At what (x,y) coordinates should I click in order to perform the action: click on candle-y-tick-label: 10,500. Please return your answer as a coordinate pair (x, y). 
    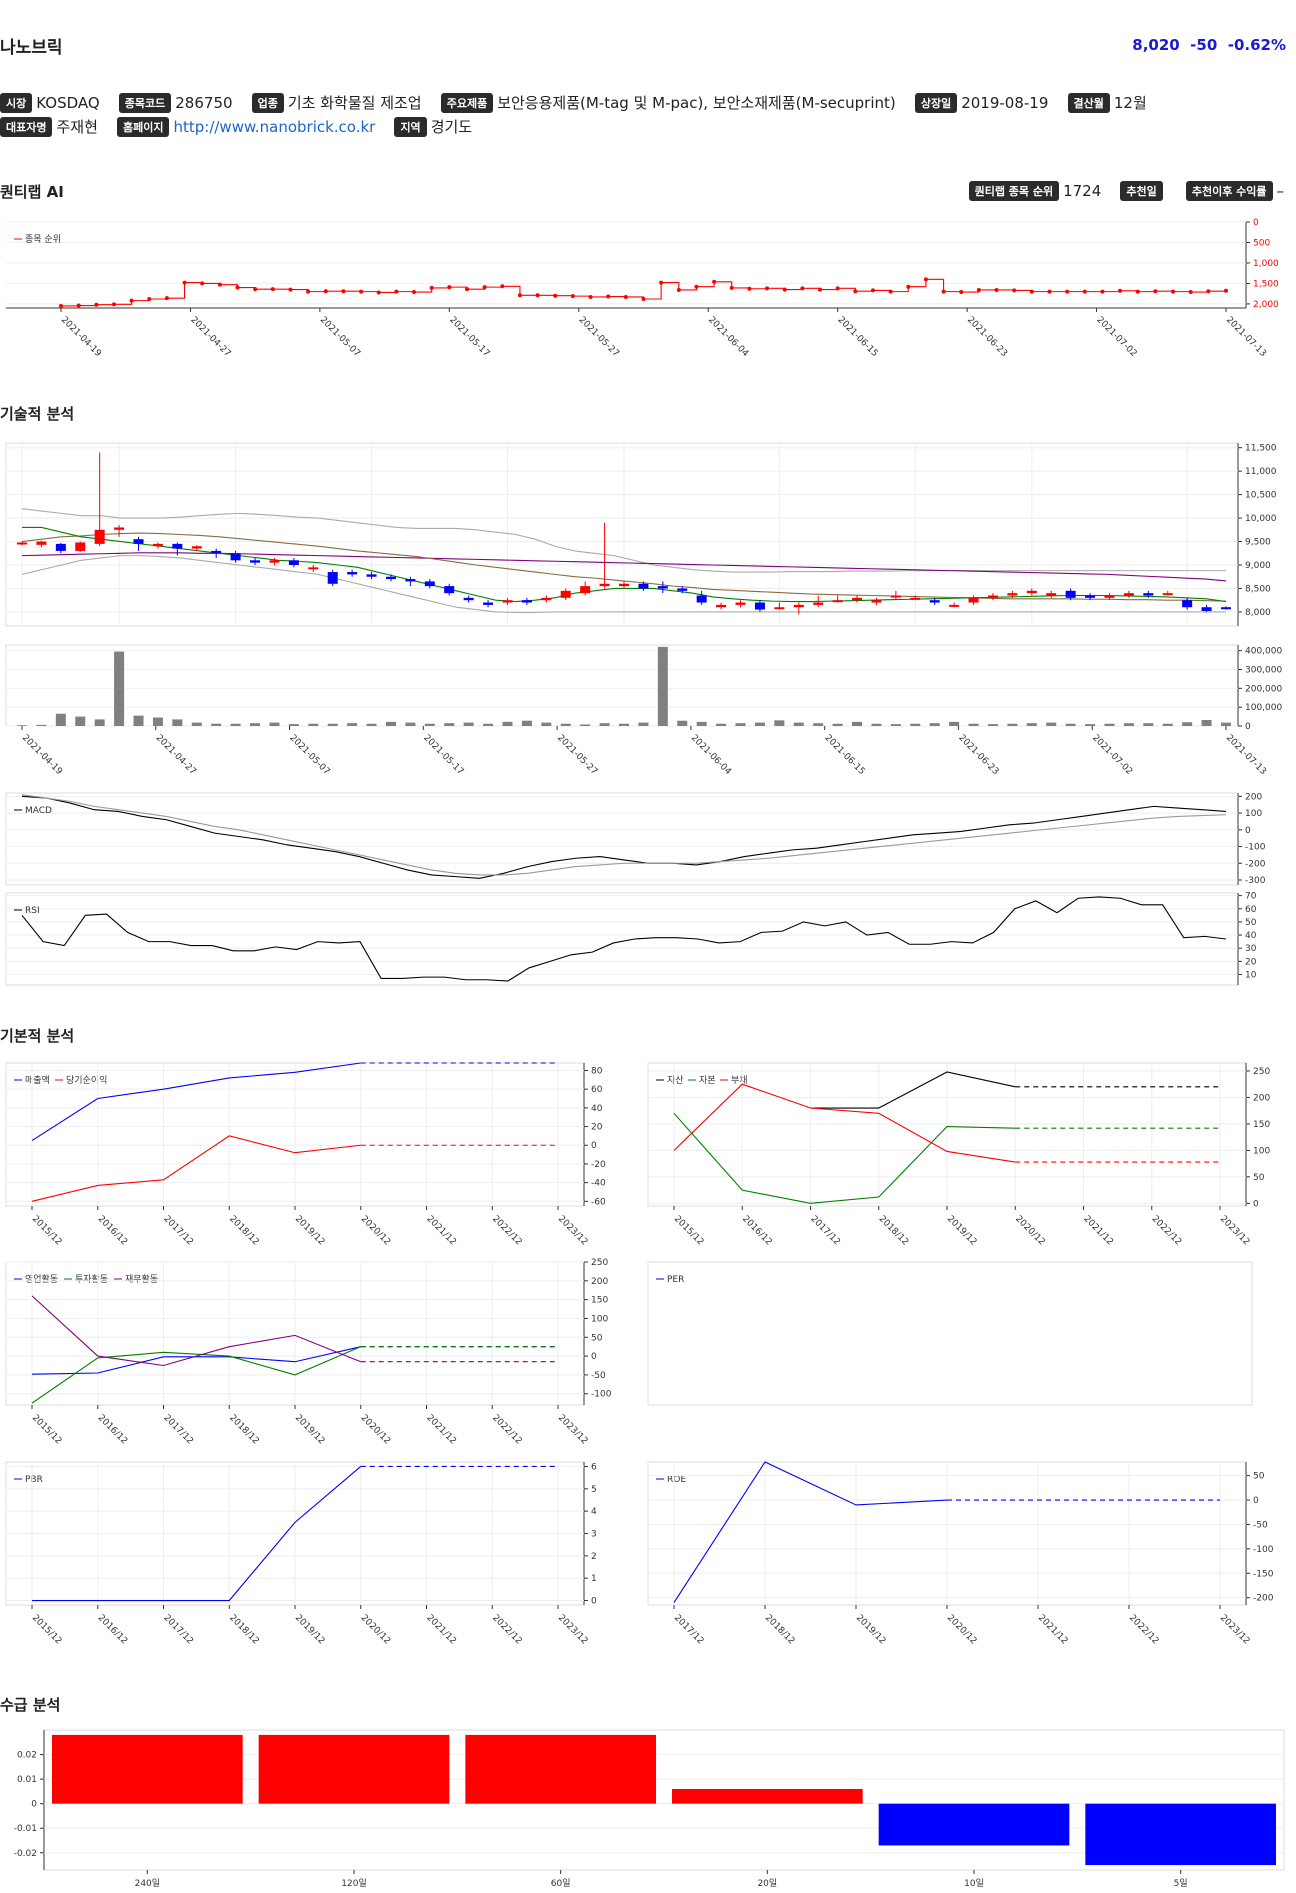
    Looking at the image, I should click on (1261, 496).